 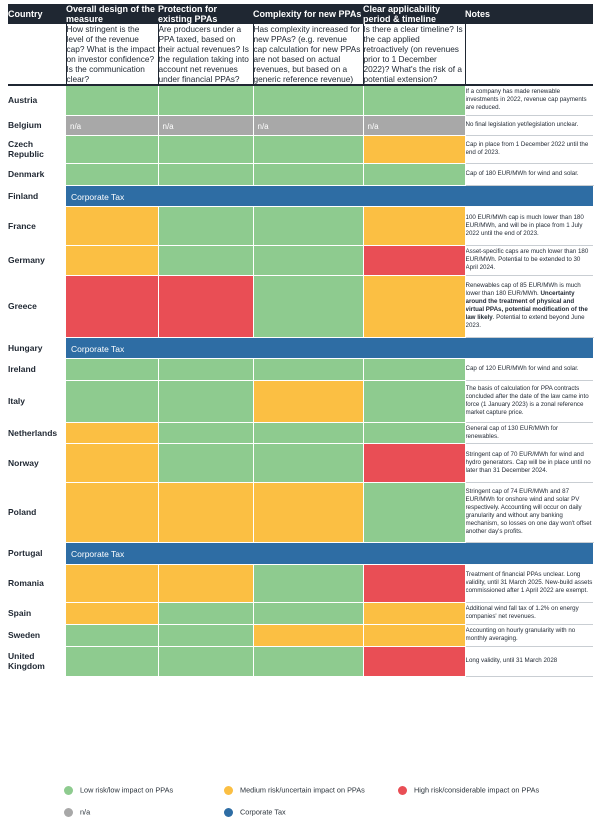 What do you see at coordinates (525, 321) in the screenshot?
I see `note-text: . Potential to extend beyond June 2023.` at bounding box center [525, 321].